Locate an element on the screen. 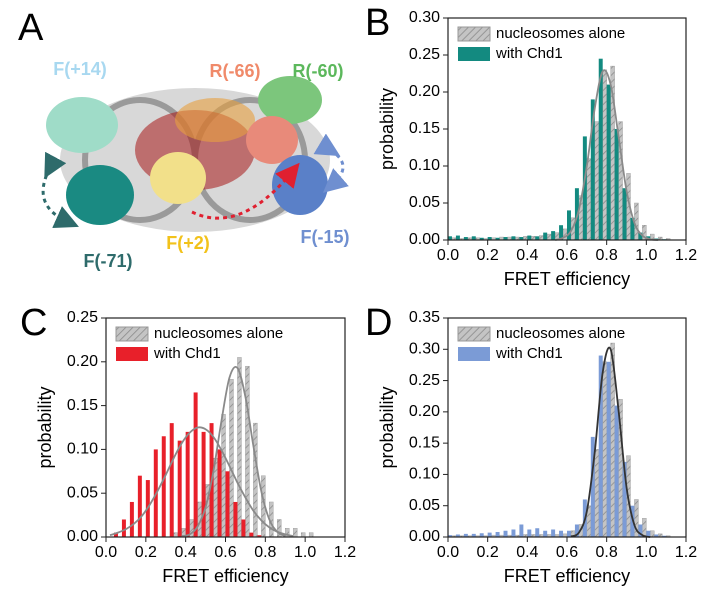  site-label: F(+2) is located at coordinates (188, 243).